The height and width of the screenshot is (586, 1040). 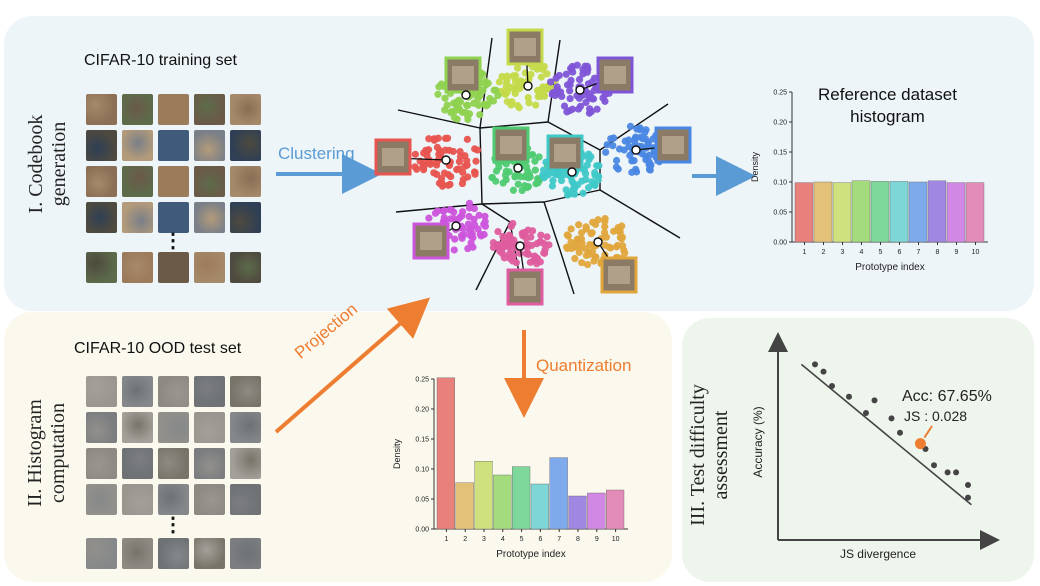 I want to click on y-tick-label: 0.05, so click(x=422, y=500).